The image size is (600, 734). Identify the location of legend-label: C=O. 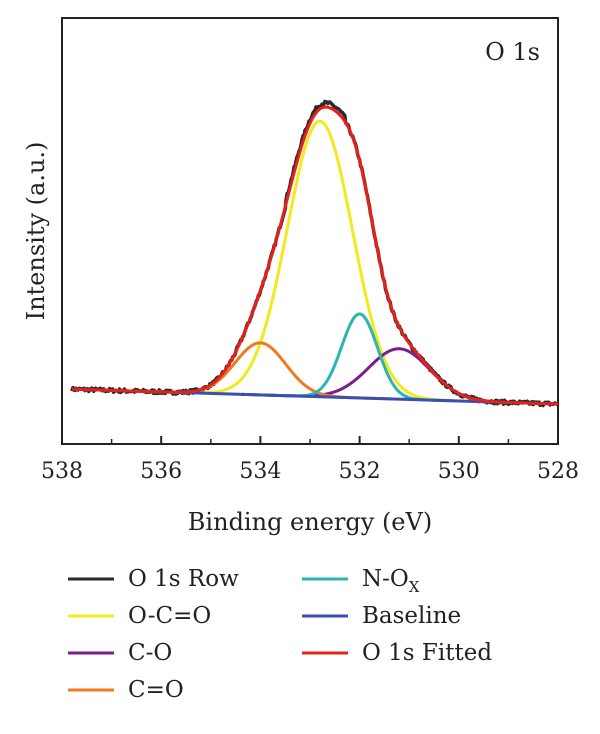
(156, 690).